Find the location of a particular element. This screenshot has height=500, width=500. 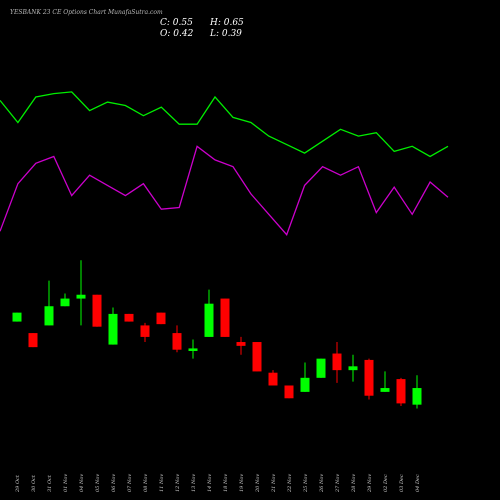

x-tick-label: 22 Nov is located at coordinates (290, 483).